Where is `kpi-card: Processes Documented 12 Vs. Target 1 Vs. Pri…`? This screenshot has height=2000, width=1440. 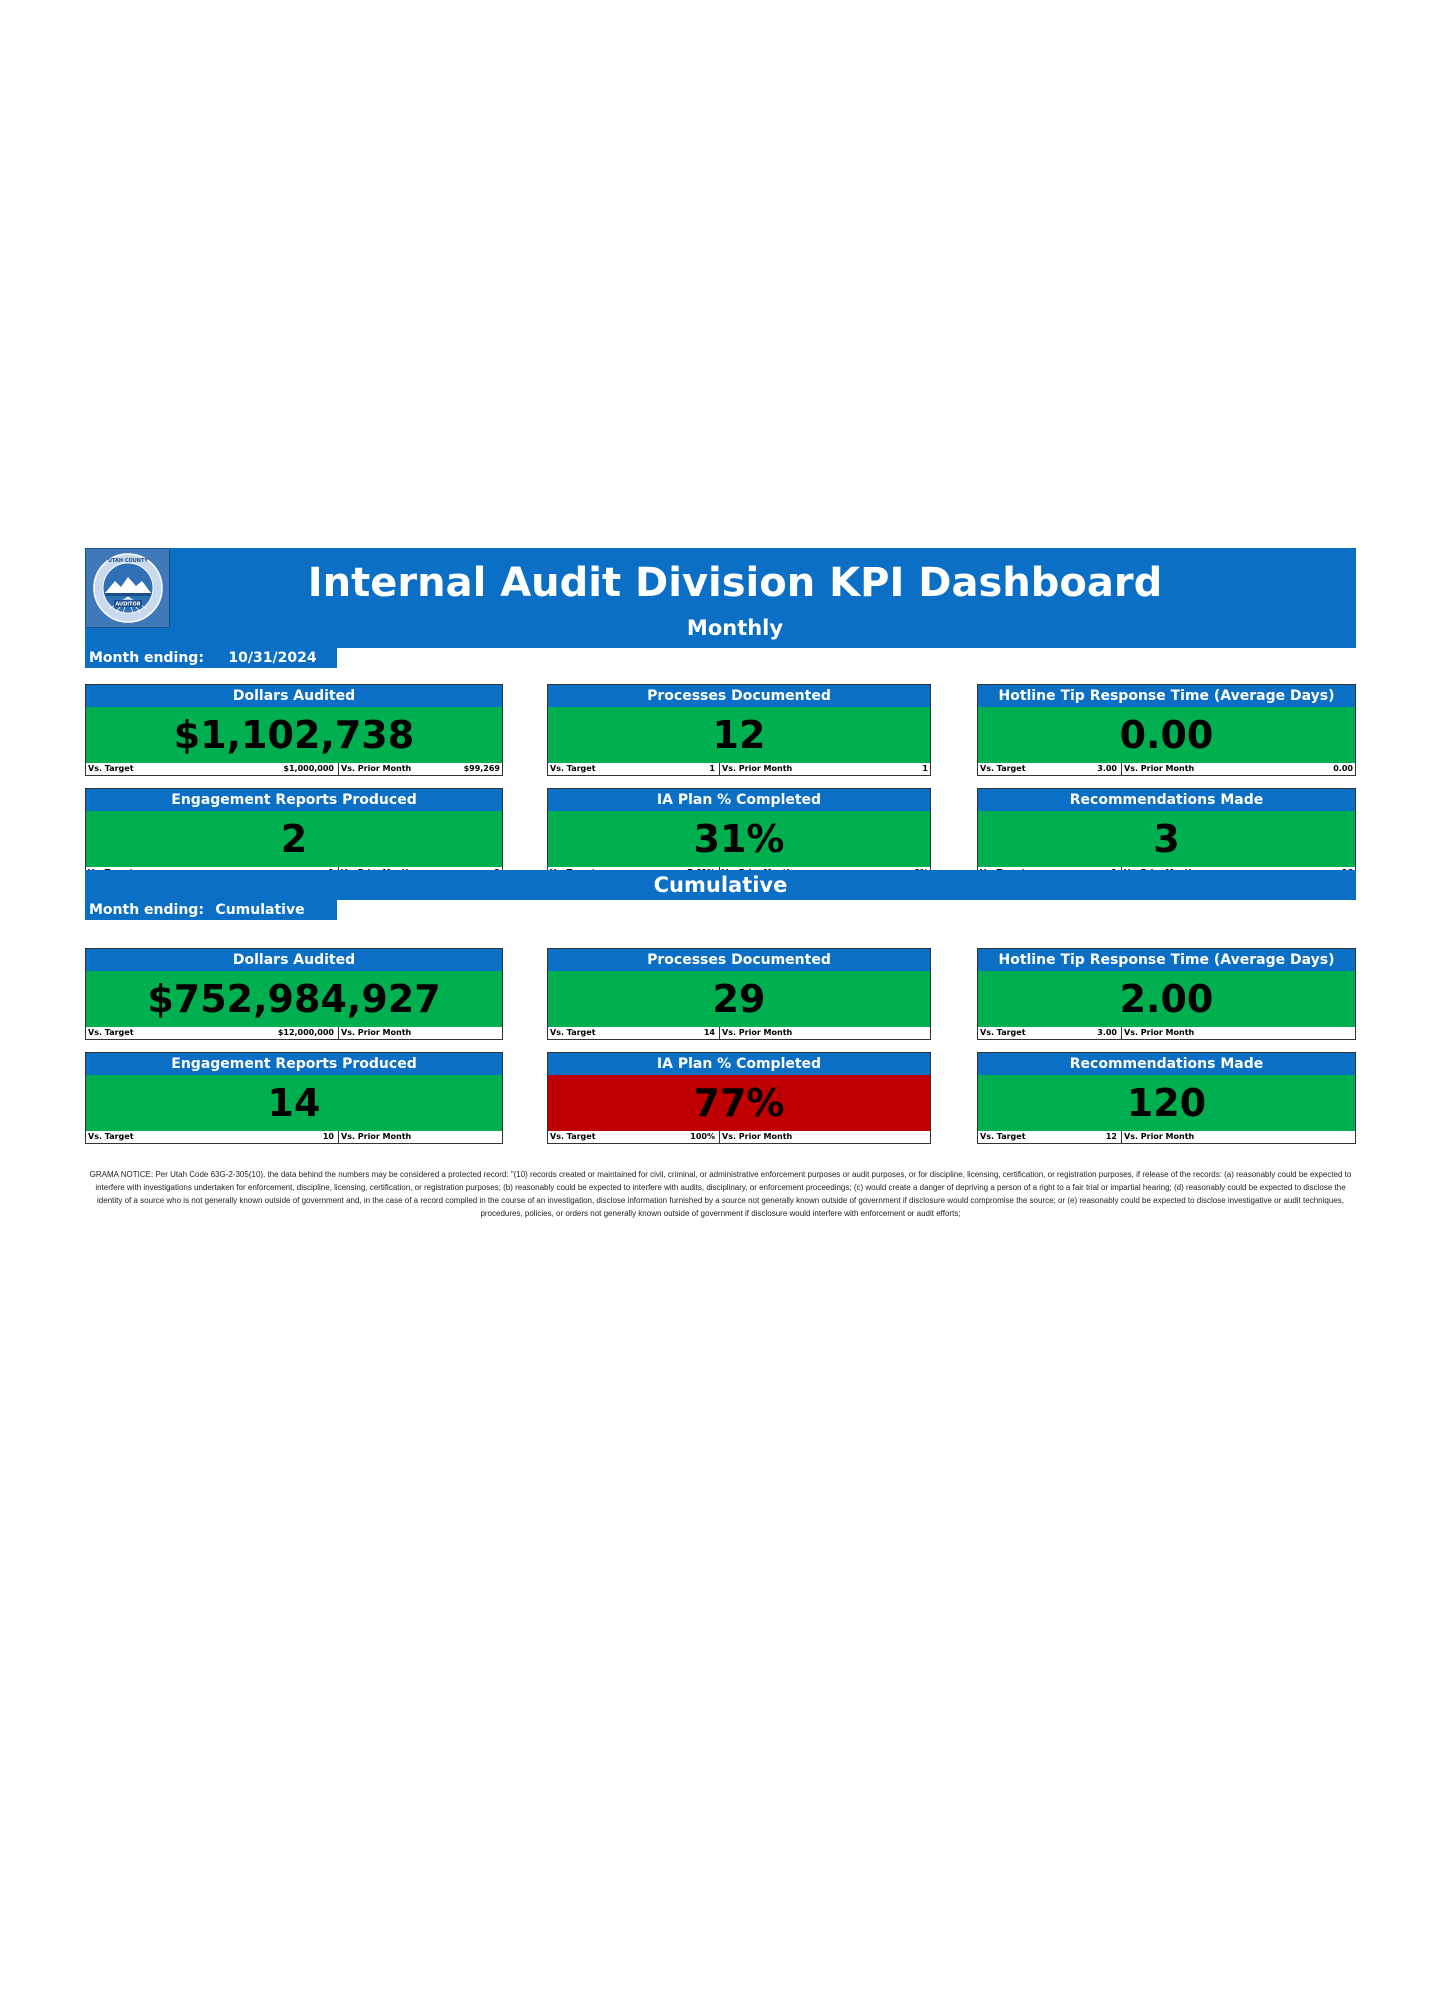
kpi-card: Processes Documented 12 Vs. Target 1 Vs. Pri… is located at coordinates (739, 730).